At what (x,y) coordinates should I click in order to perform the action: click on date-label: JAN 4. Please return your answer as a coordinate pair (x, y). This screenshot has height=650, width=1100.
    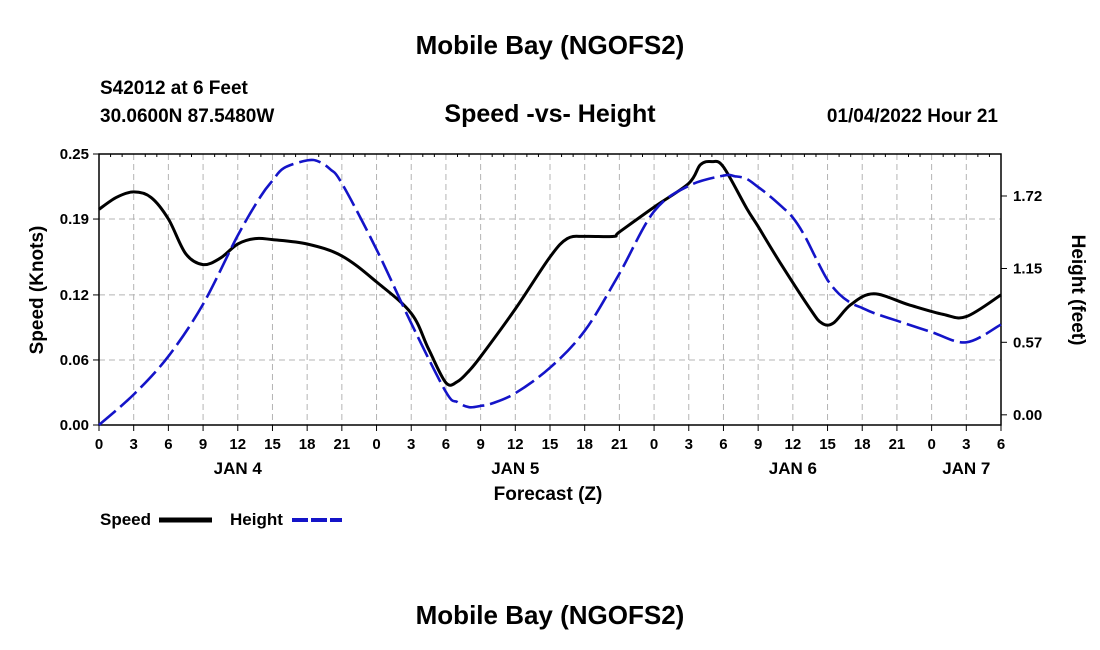
    Looking at the image, I should click on (238, 468).